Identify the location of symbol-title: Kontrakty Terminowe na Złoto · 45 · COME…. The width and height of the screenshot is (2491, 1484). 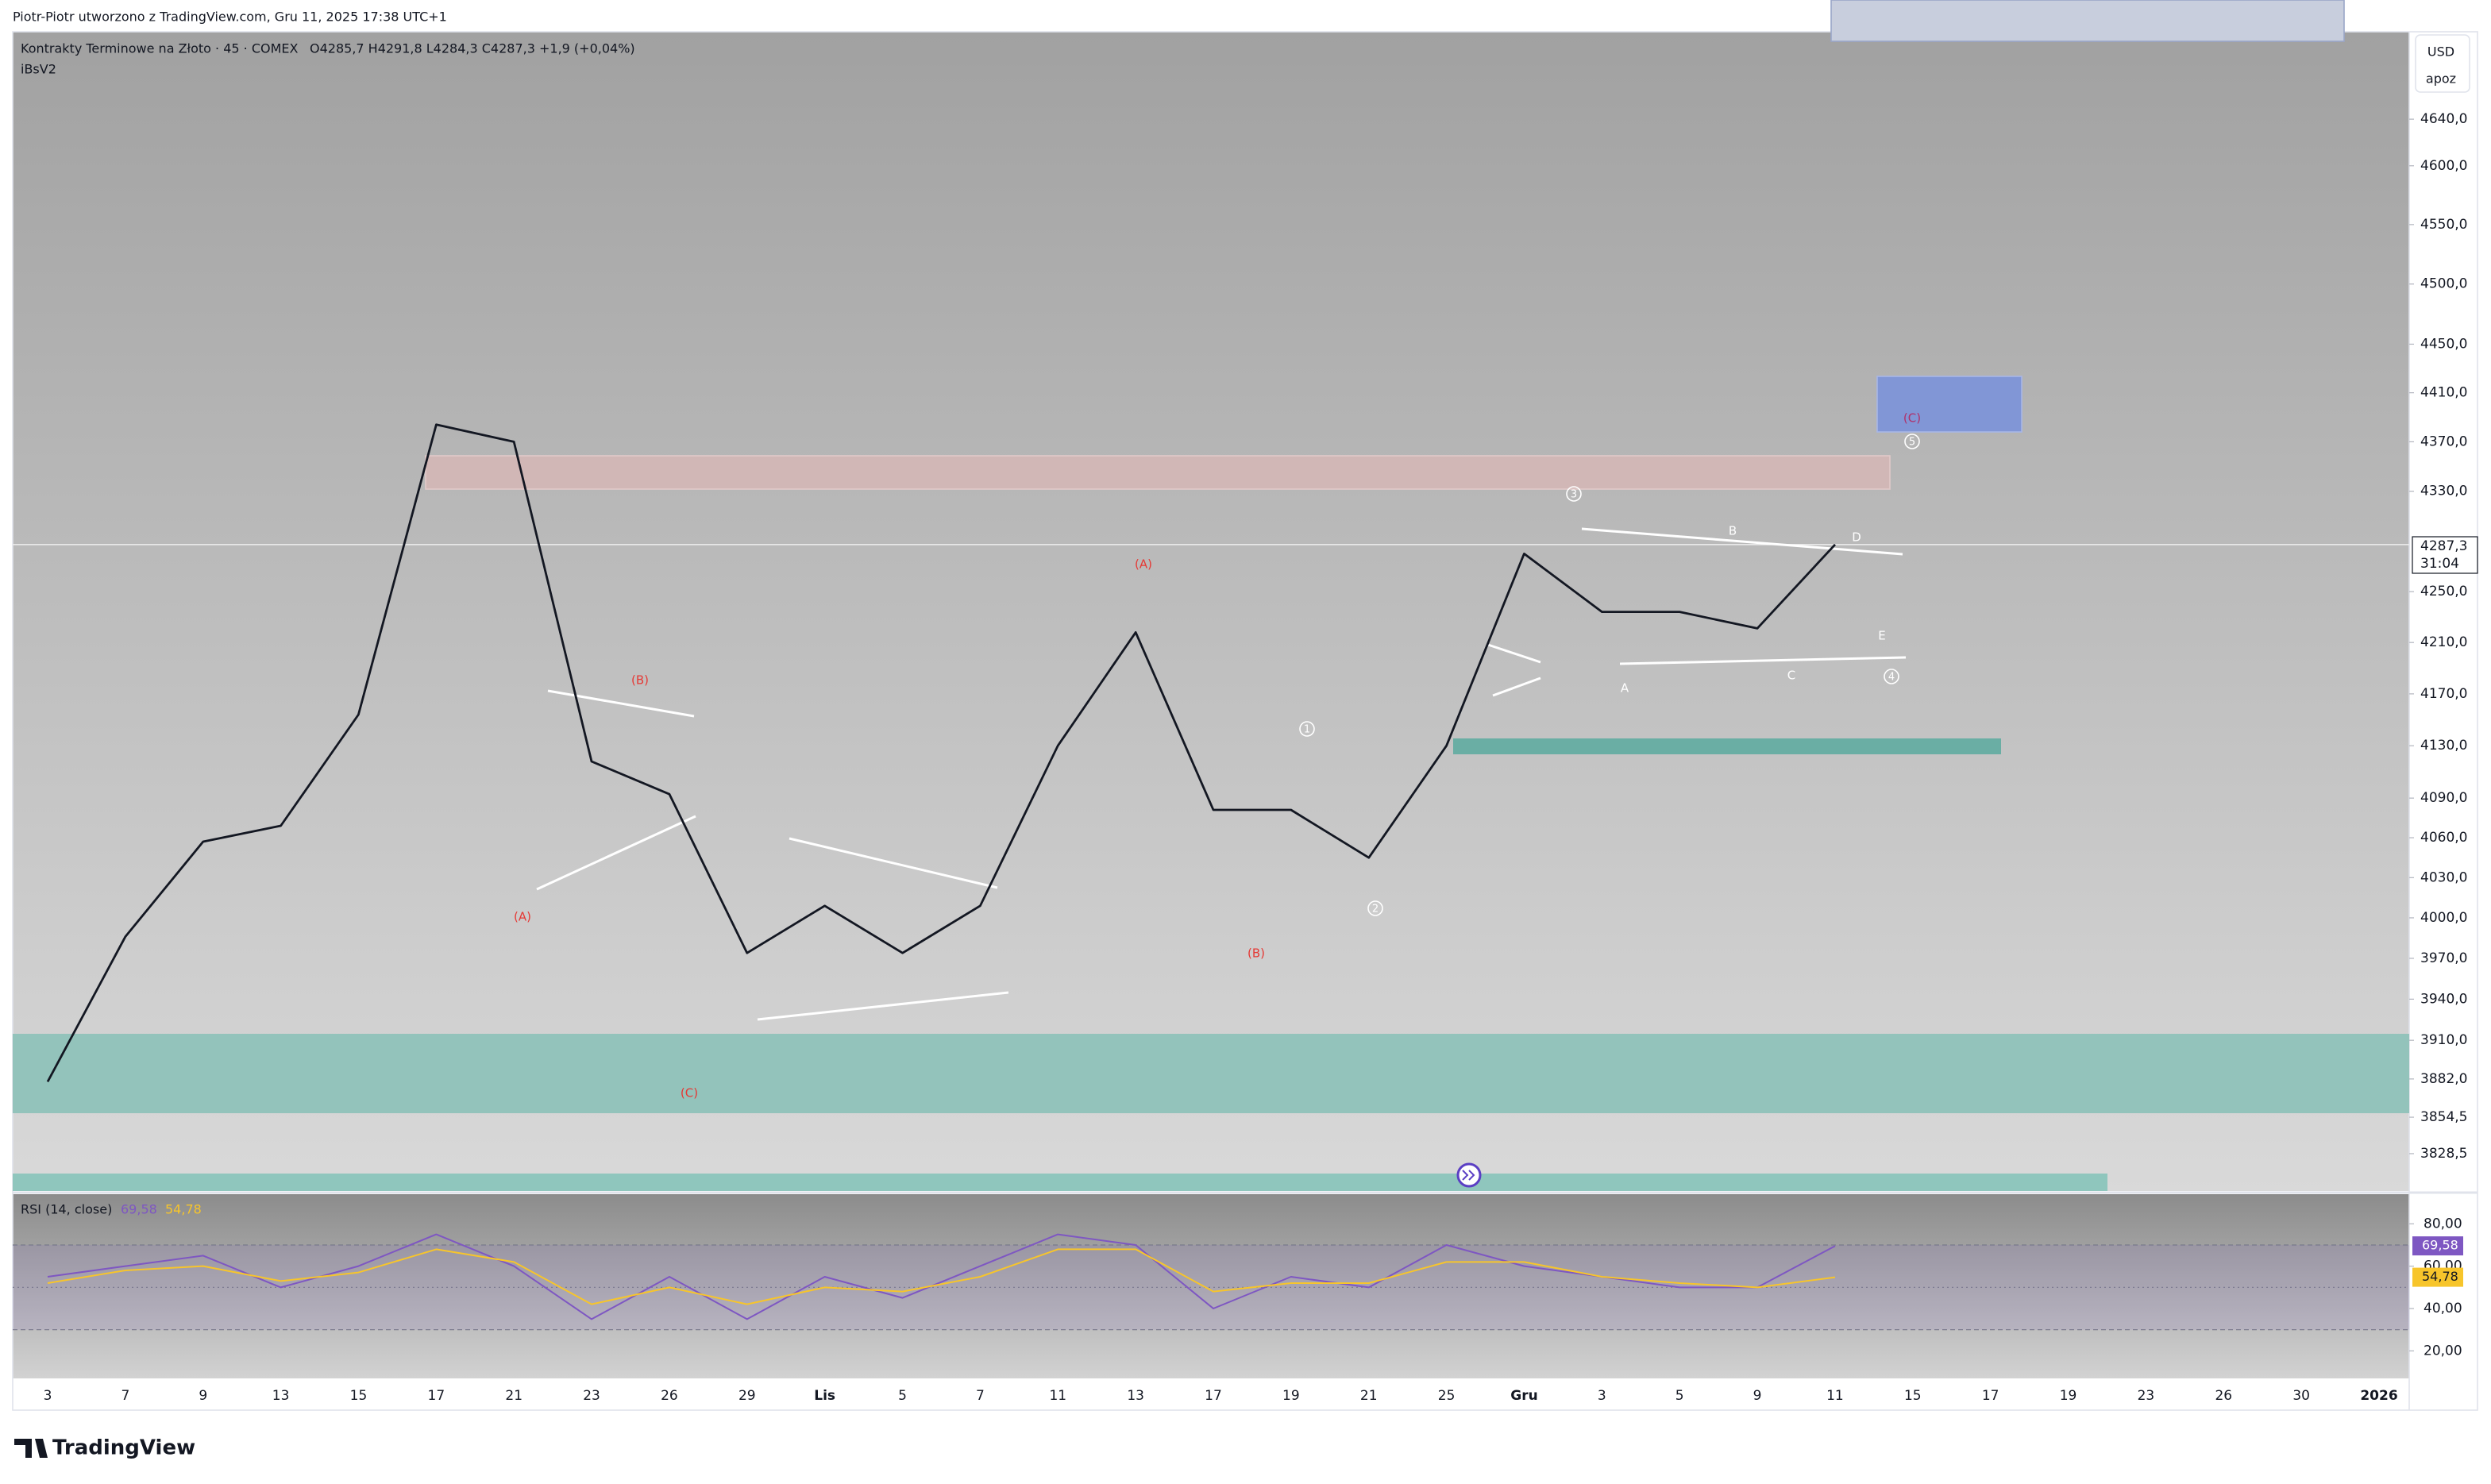
(159, 49).